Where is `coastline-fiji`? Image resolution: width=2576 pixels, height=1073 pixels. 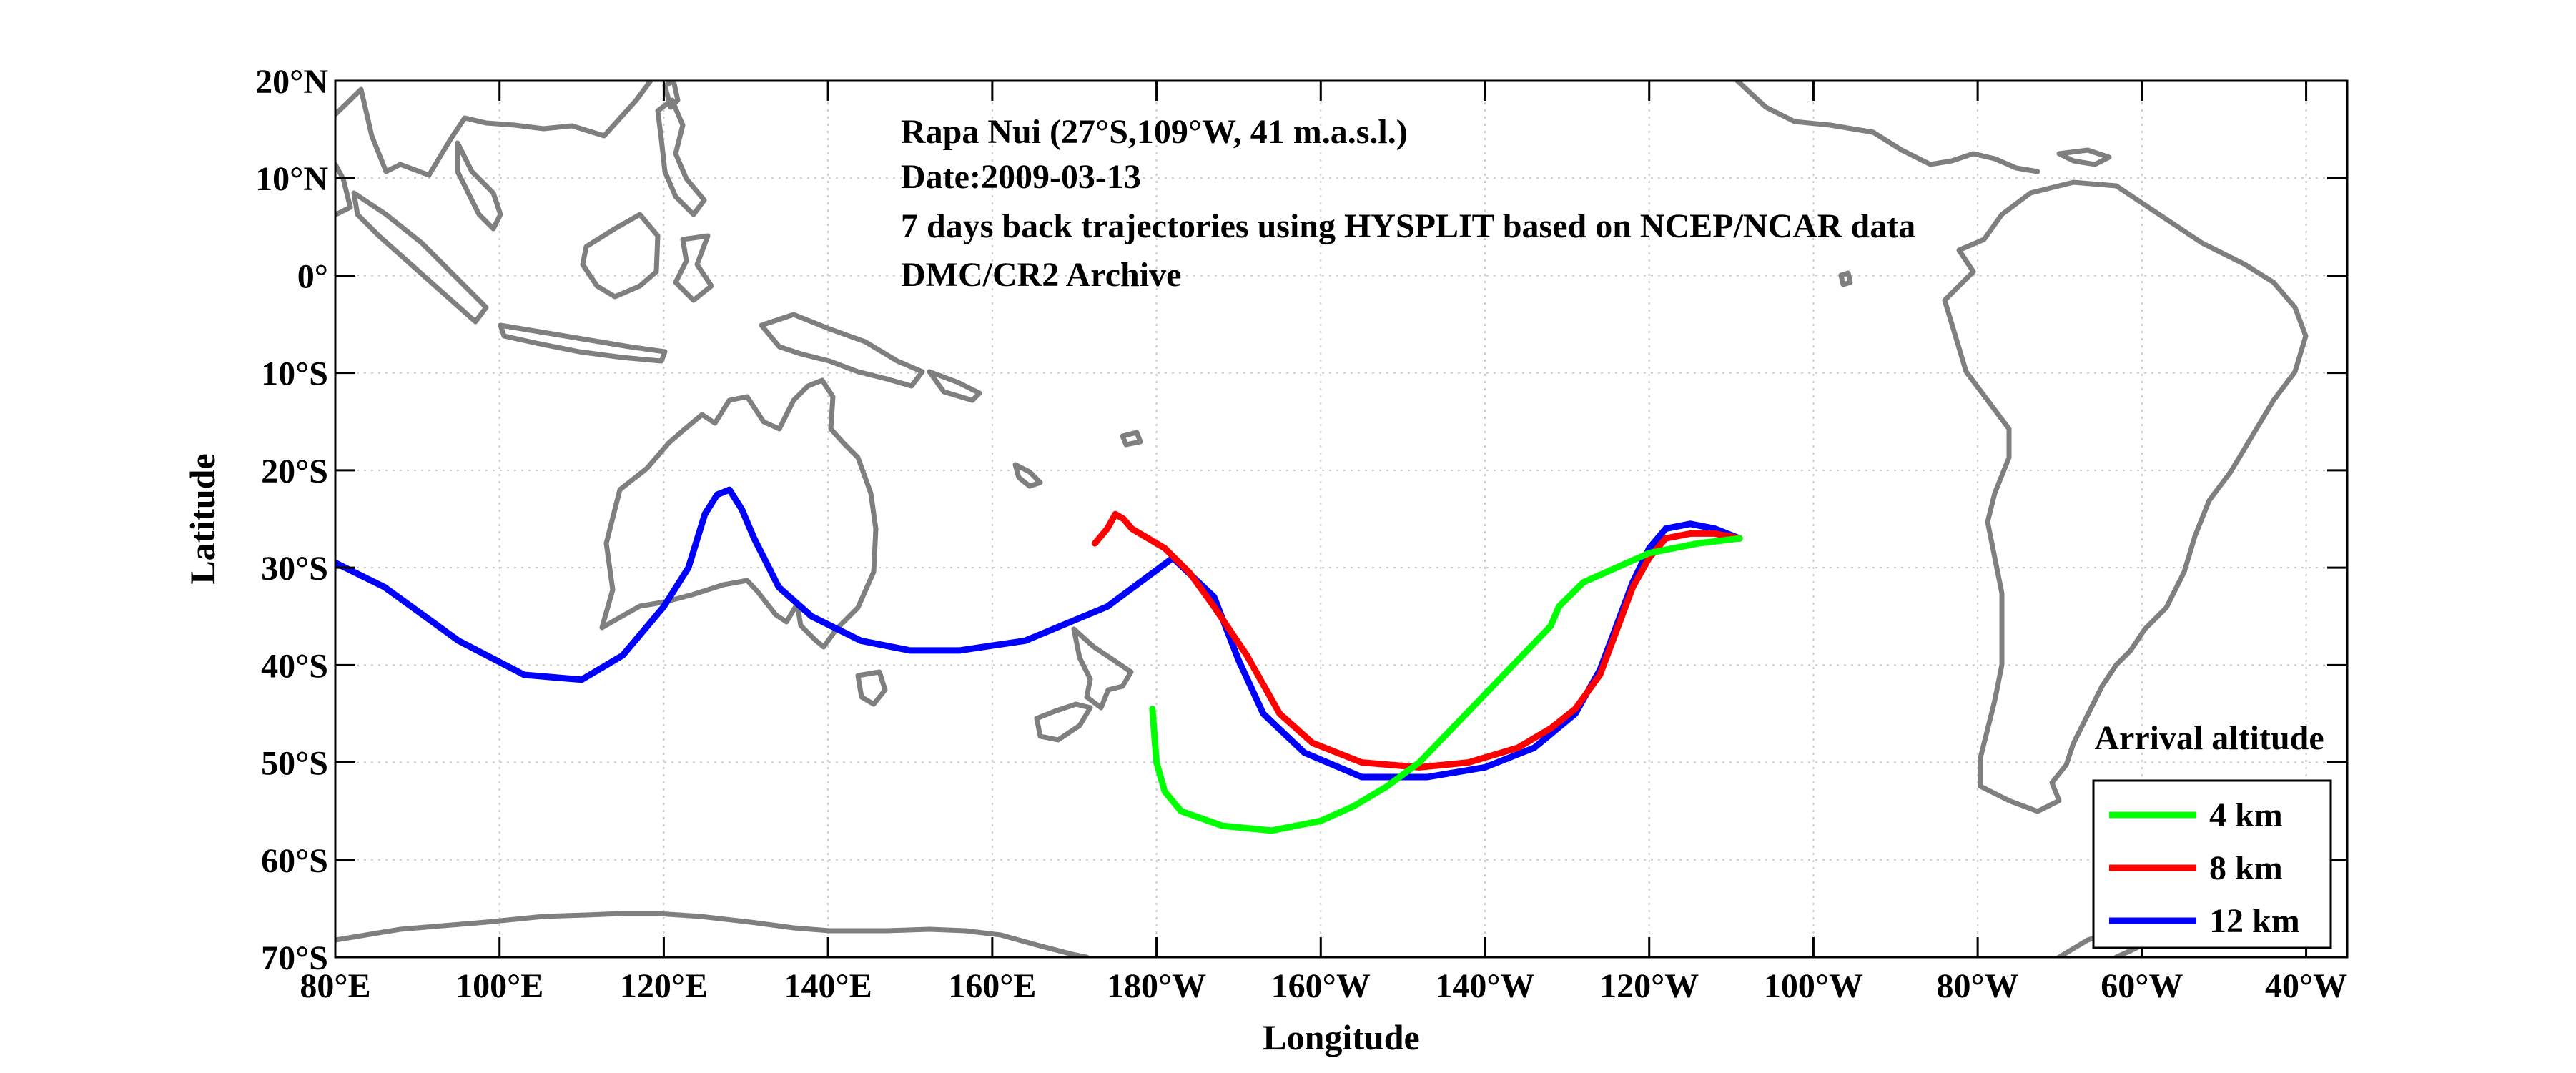 coastline-fiji is located at coordinates (1131, 439).